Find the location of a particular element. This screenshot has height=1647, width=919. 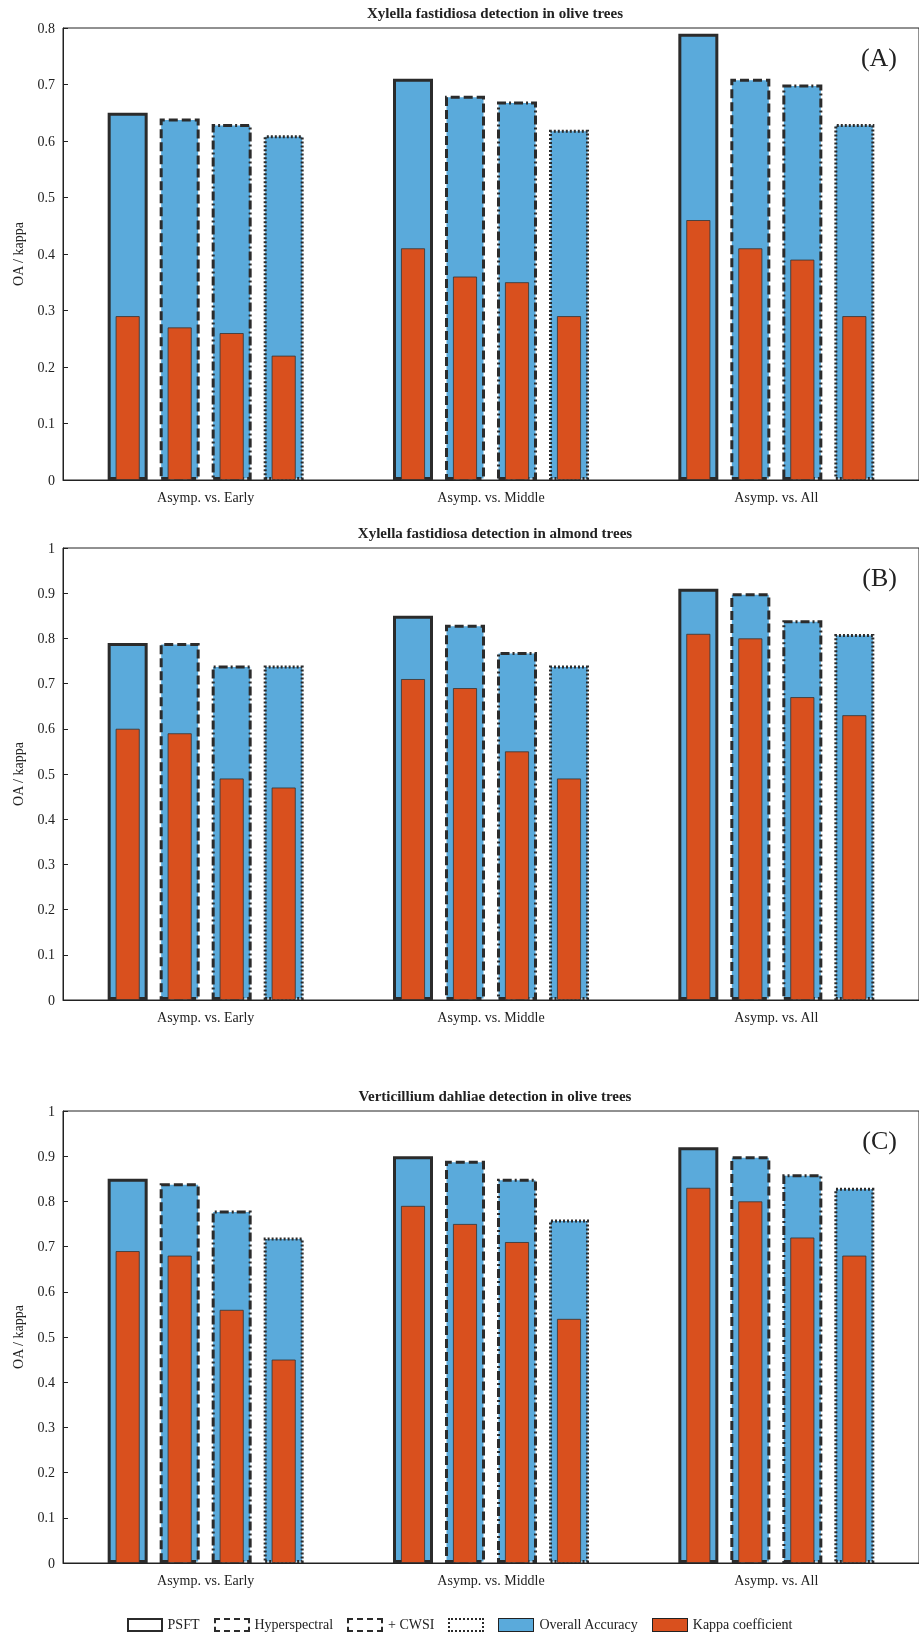

category-label: + CWSI is located at coordinates (411, 1625).